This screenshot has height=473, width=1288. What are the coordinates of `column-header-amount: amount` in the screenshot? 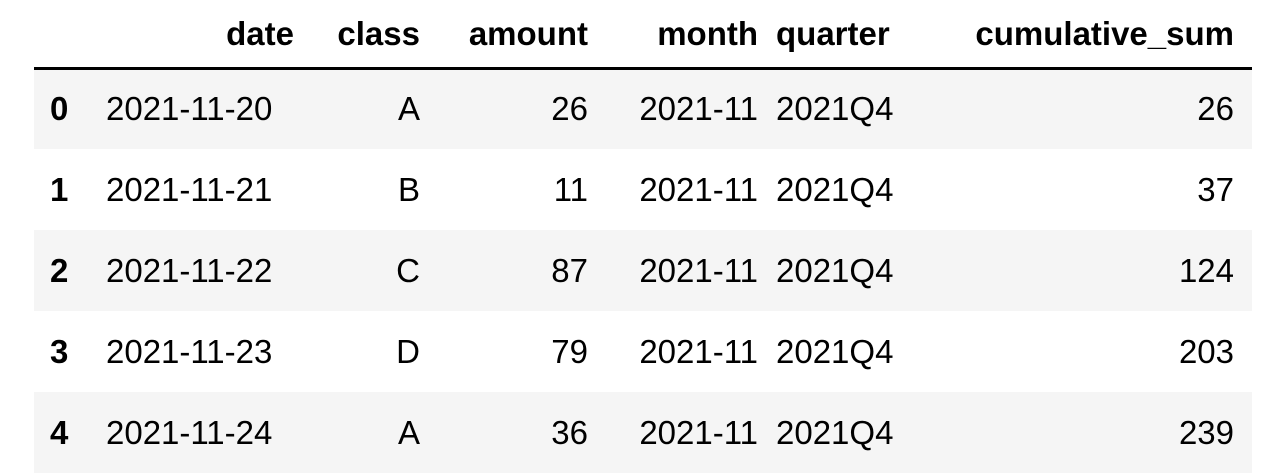 It's located at (522, 35).